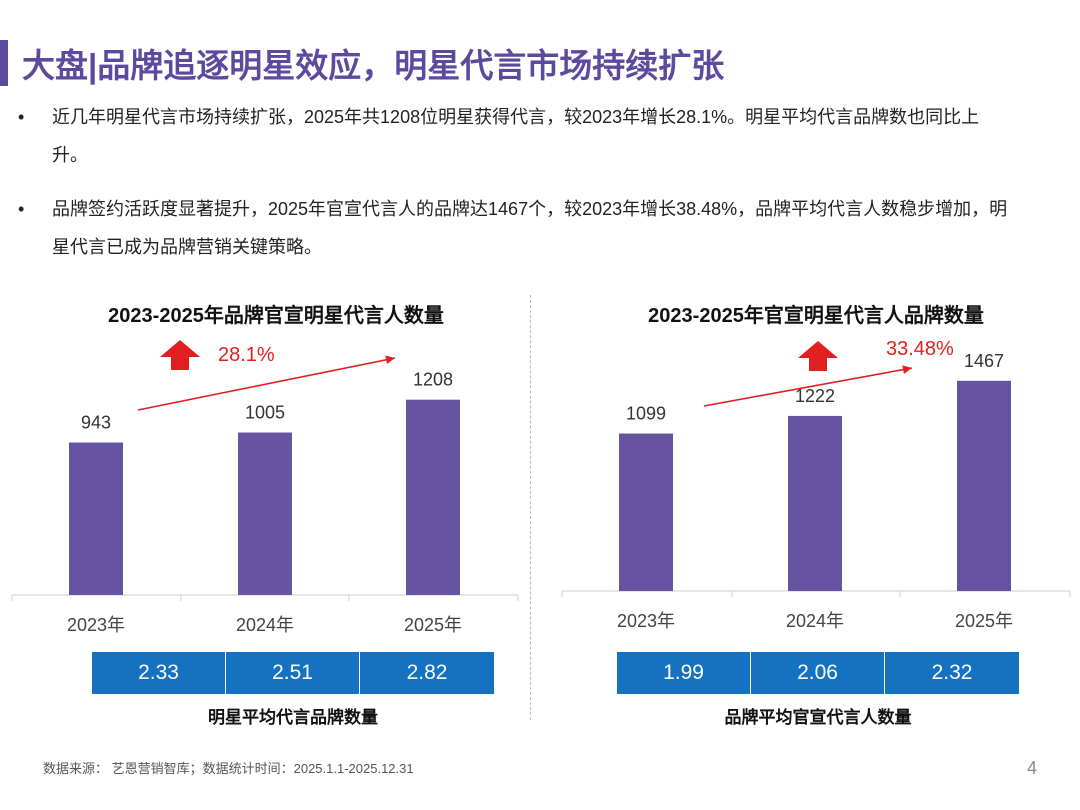 The width and height of the screenshot is (1080, 810). I want to click on page-title: 大盘|品牌追逐明星效应，明星代言市场持续扩张, so click(373, 65).